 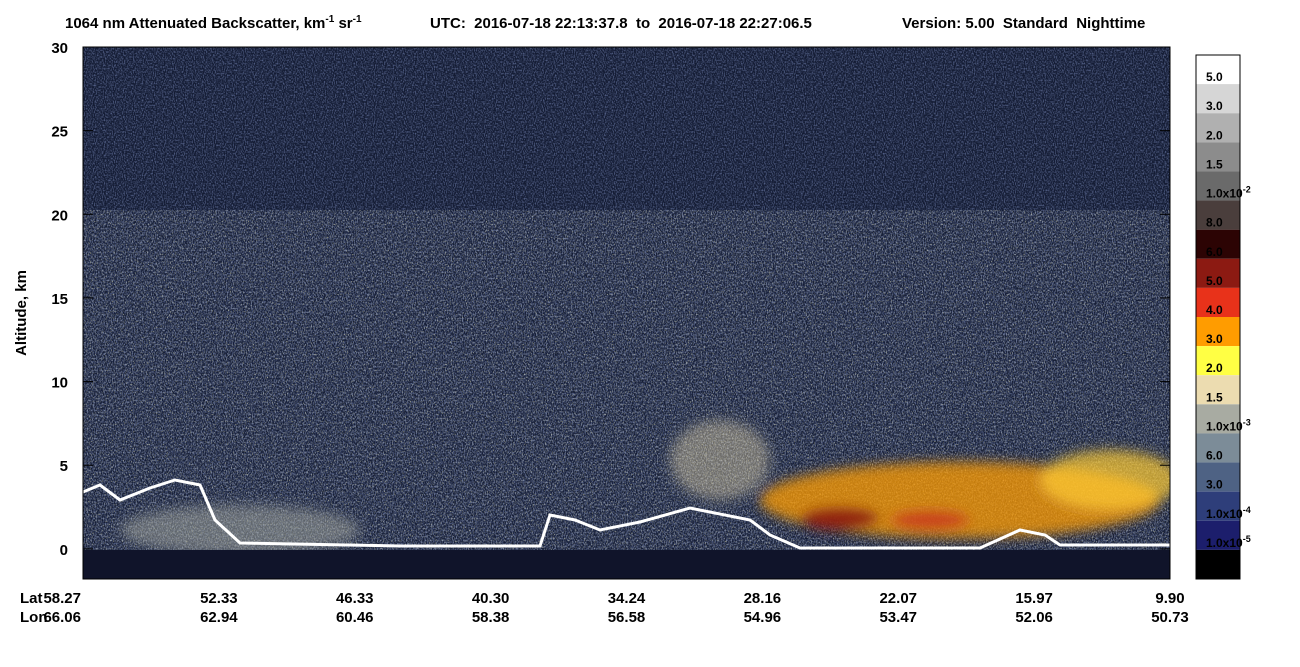 What do you see at coordinates (59, 299) in the screenshot?
I see `y-tick-label: 15` at bounding box center [59, 299].